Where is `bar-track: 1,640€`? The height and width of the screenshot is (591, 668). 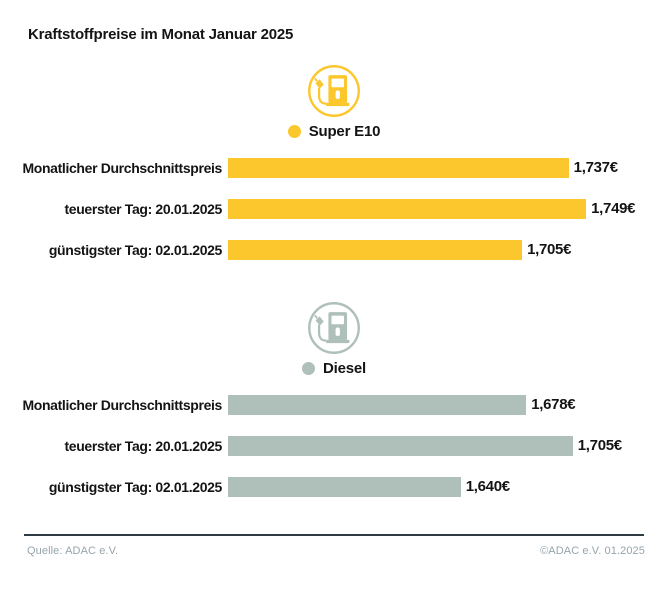
bar-track: 1,640€ is located at coordinates (434, 486).